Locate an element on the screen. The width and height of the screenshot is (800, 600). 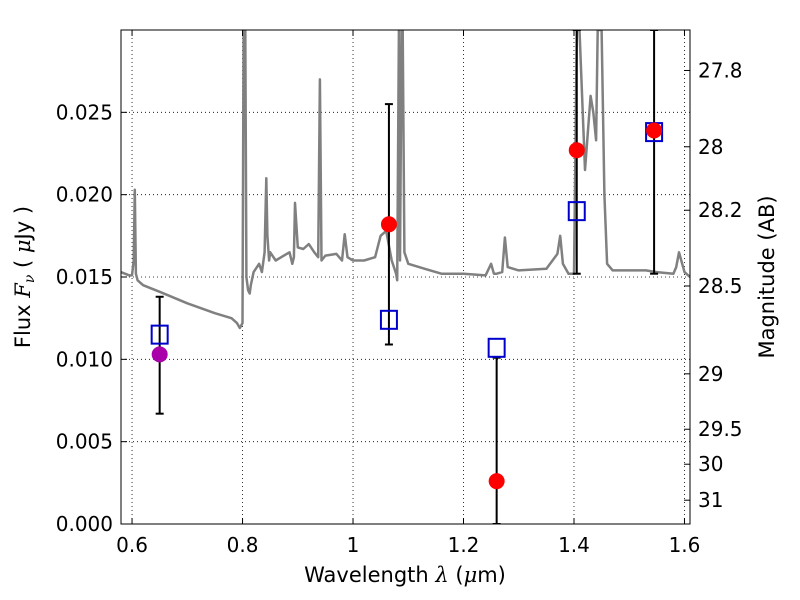
x-tick-label: 1.6 is located at coordinates (685, 545).